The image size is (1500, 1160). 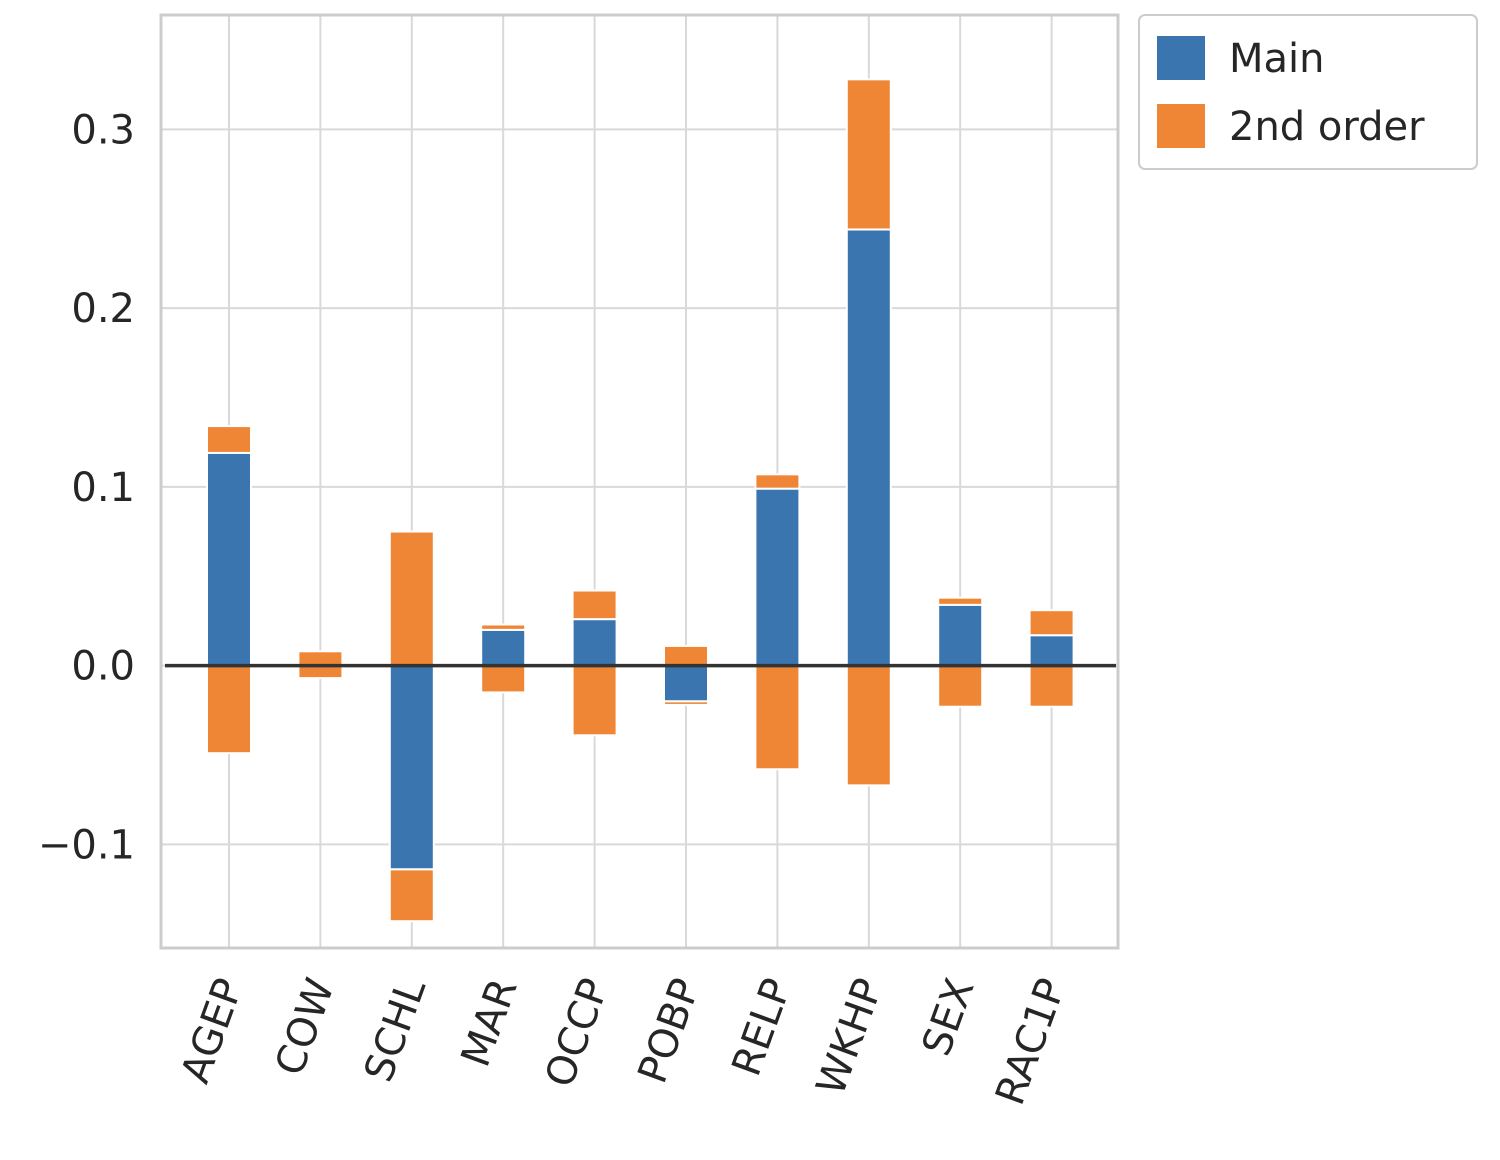 What do you see at coordinates (1277, 59) in the screenshot?
I see `legend-label-main: Main` at bounding box center [1277, 59].